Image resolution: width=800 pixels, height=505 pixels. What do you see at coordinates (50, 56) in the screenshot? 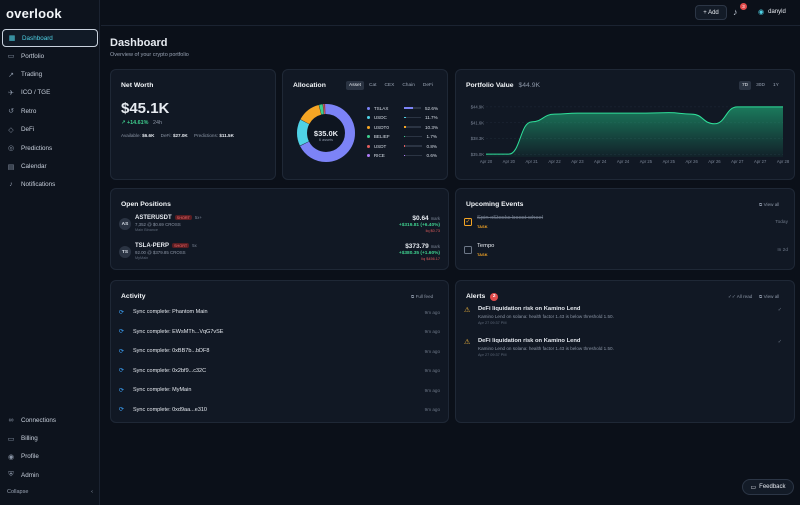
I see `sidebar-item-portfolio: ▭ Portfolio` at bounding box center [50, 56].